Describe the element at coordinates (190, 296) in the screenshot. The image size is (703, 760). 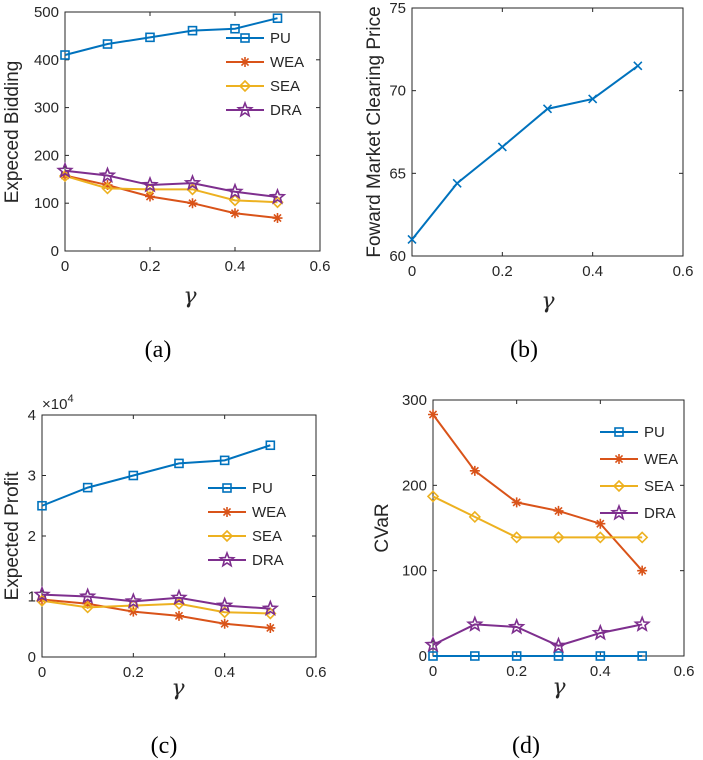
I see `x-axis-label: γ` at that location.